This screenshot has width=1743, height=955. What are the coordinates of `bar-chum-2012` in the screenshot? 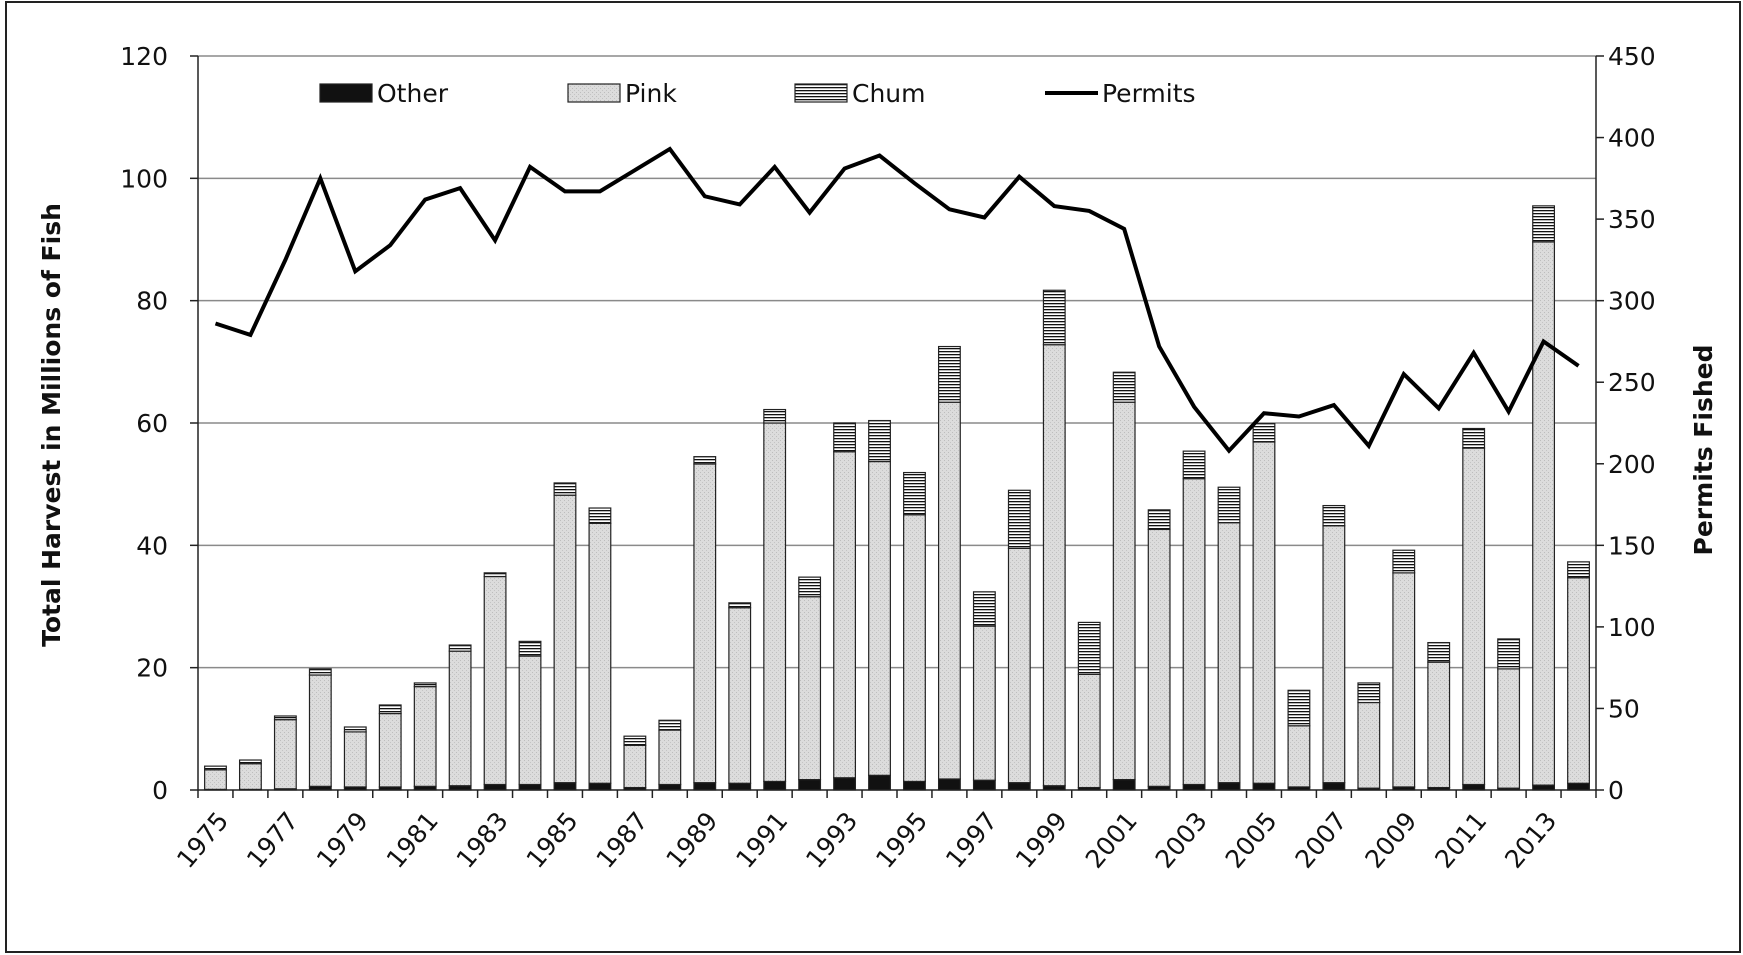 It's located at (1509, 654).